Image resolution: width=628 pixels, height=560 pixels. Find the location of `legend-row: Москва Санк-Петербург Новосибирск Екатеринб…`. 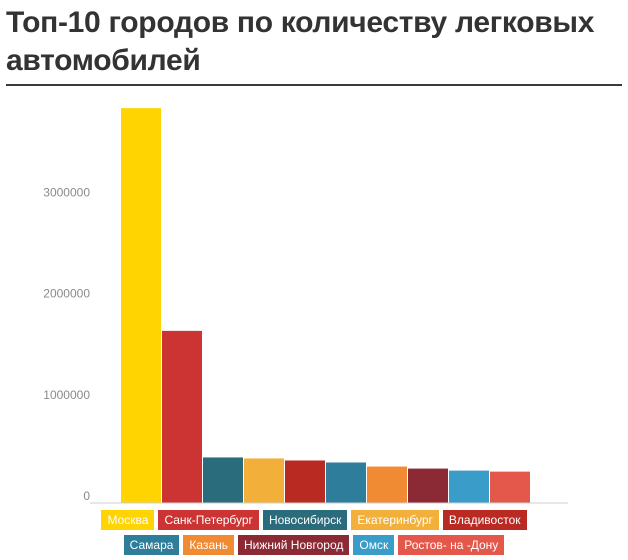

legend-row: Москва Санк-Петербург Новосибирск Екатеринб… is located at coordinates (314, 520).